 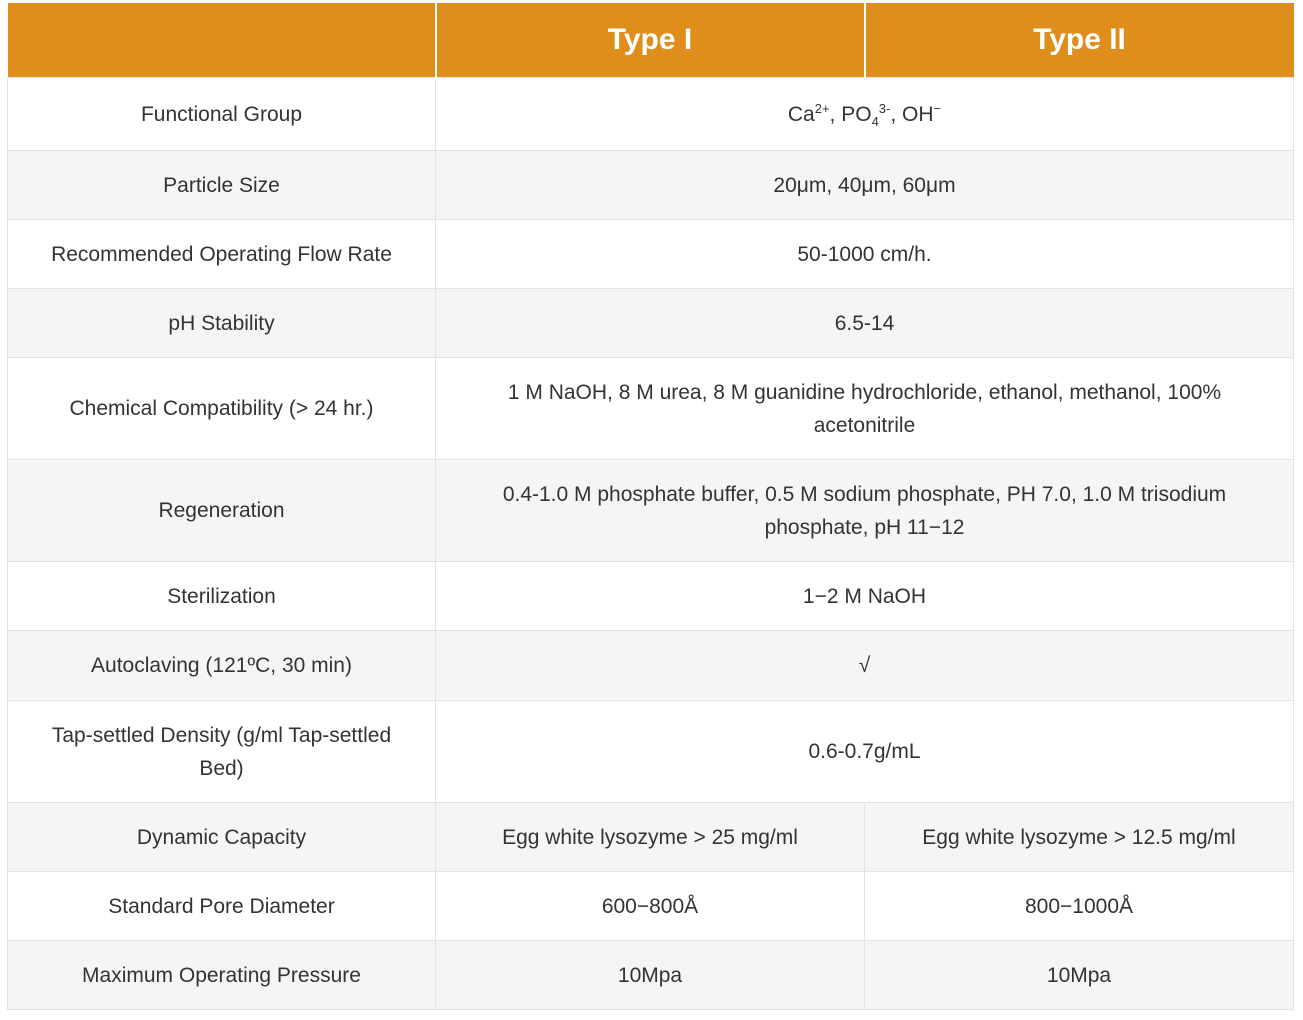 What do you see at coordinates (864, 185) in the screenshot?
I see `row-value: 20μm, 40μm, 60μm` at bounding box center [864, 185].